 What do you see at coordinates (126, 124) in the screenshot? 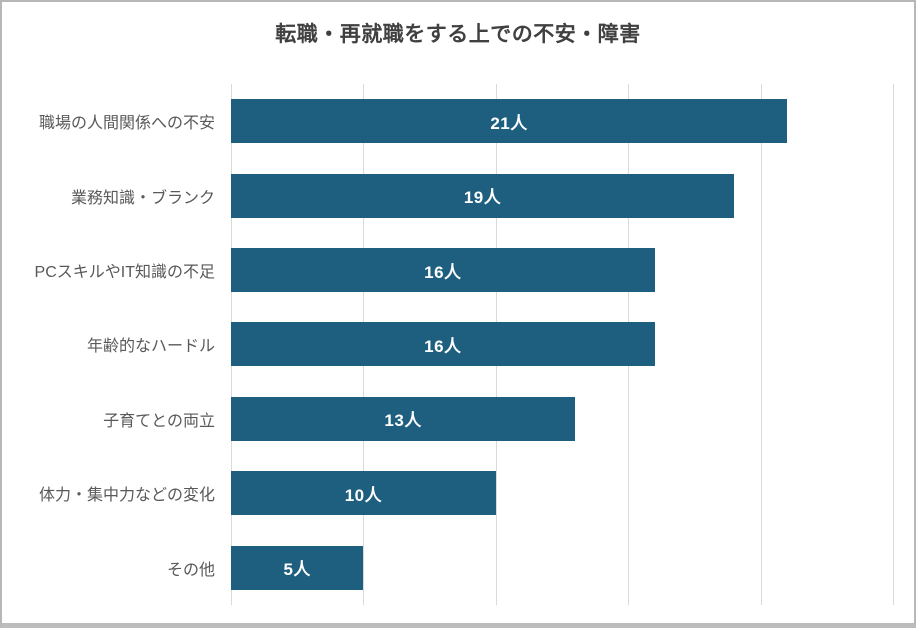
I see `category-label: 職場の人間関係への不安` at bounding box center [126, 124].